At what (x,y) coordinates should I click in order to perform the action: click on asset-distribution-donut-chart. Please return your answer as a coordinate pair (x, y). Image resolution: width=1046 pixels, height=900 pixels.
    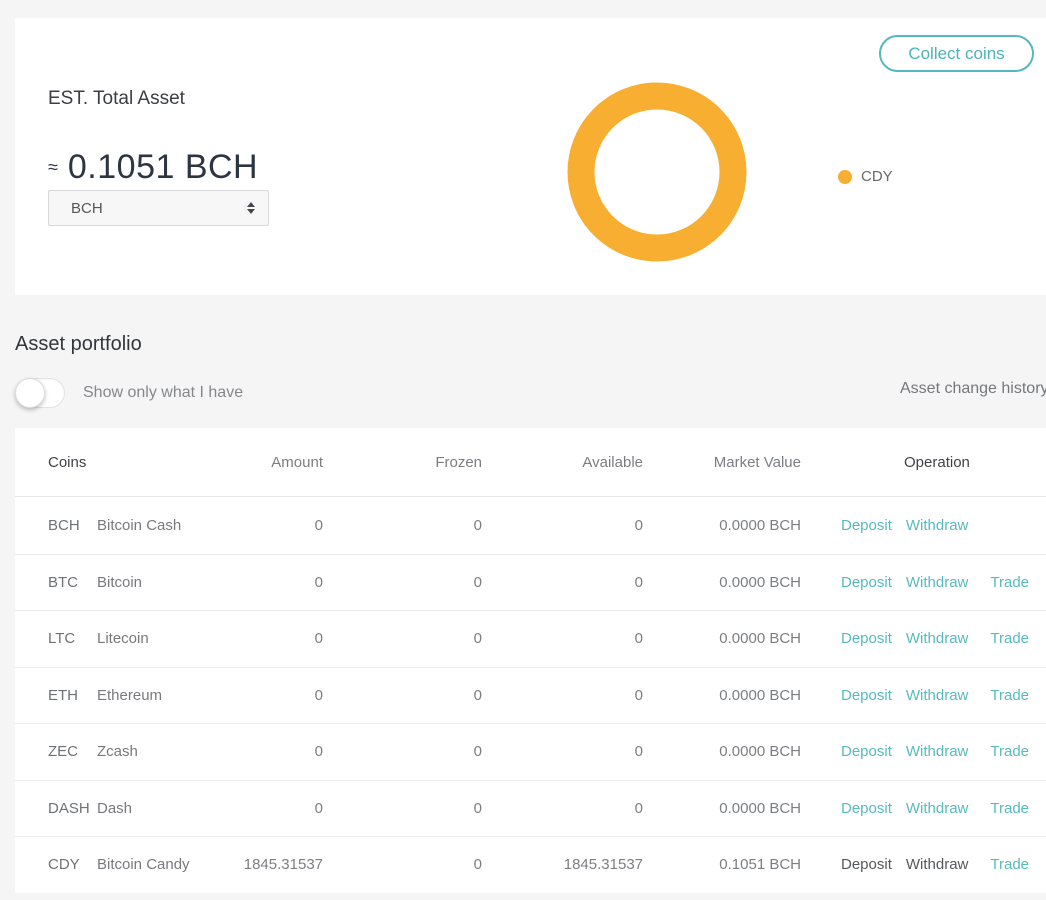
    Looking at the image, I should click on (657, 172).